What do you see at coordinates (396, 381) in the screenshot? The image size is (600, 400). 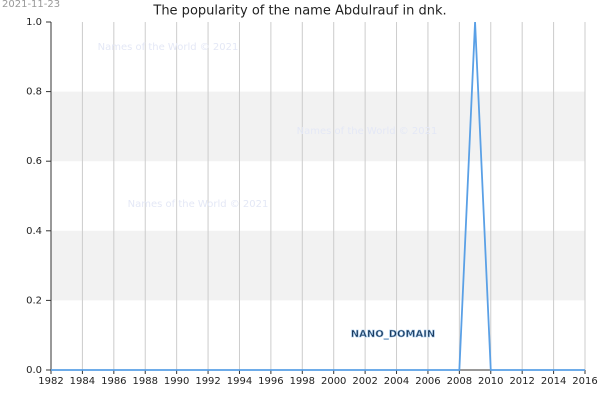 I see `x-tick-label: 2004` at bounding box center [396, 381].